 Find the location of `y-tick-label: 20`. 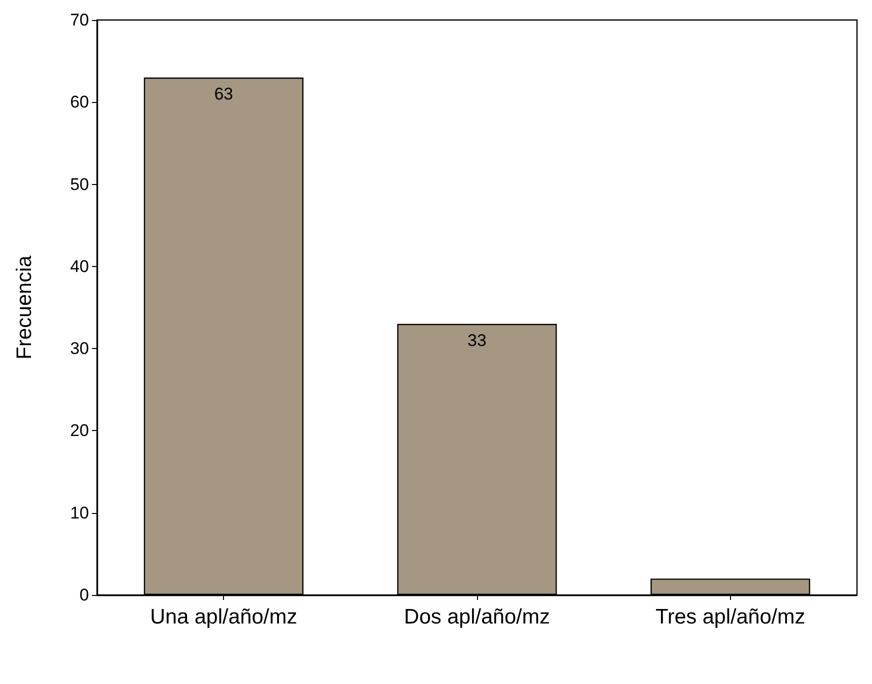

y-tick-label: 20 is located at coordinates (79, 430).